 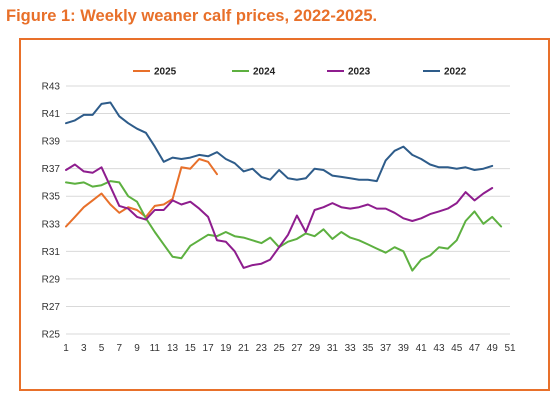 What do you see at coordinates (84, 348) in the screenshot?
I see `x-tick-label: 3` at bounding box center [84, 348].